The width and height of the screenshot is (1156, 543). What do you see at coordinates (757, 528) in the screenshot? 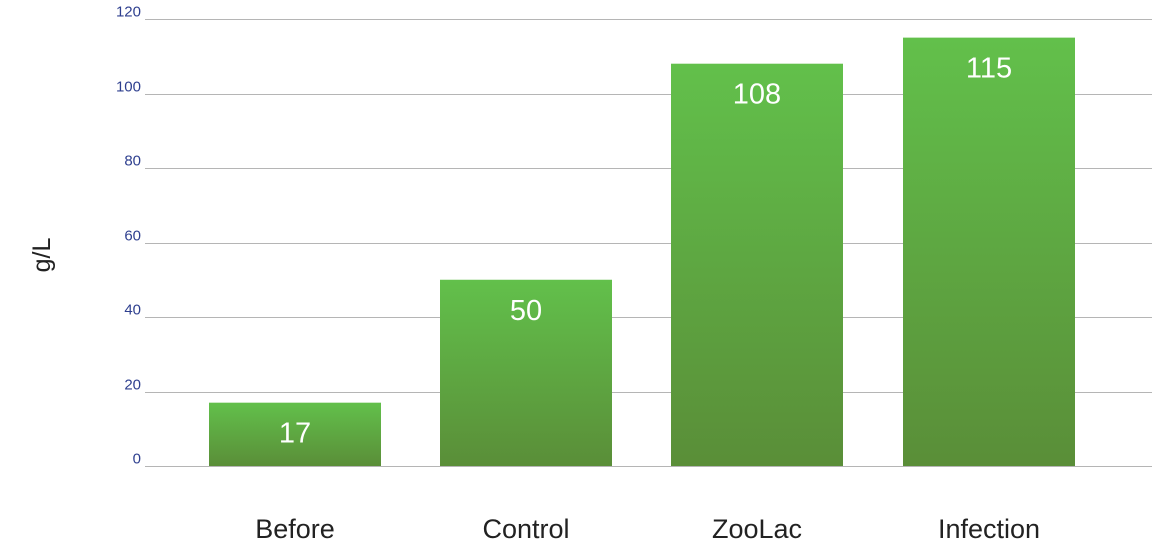
I see `category-label: ZooLac` at bounding box center [757, 528].